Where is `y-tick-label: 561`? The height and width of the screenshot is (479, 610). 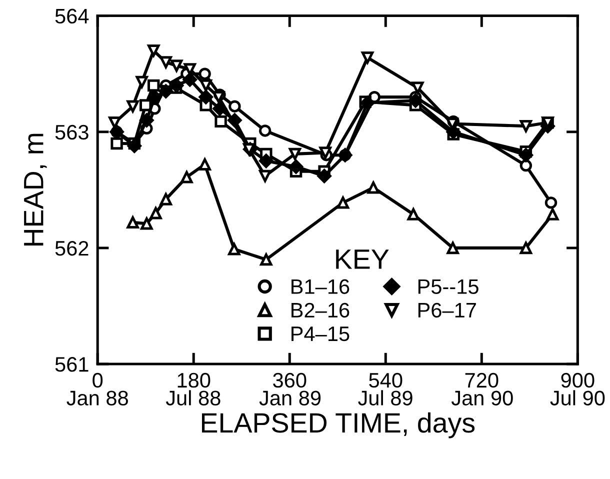 y-tick-label: 561 is located at coordinates (71, 364).